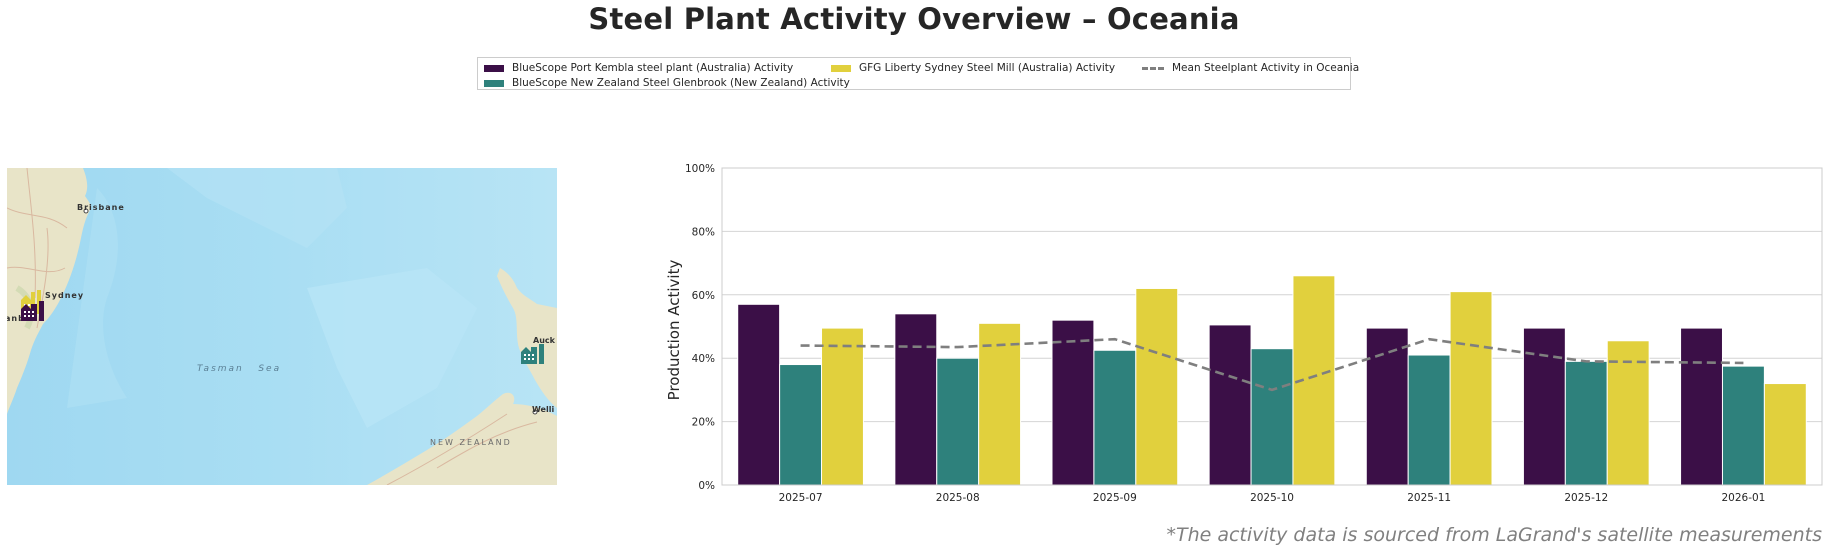  What do you see at coordinates (471, 442) in the screenshot?
I see `map-label-new-zealand: NEW ZEALAND` at bounding box center [471, 442].